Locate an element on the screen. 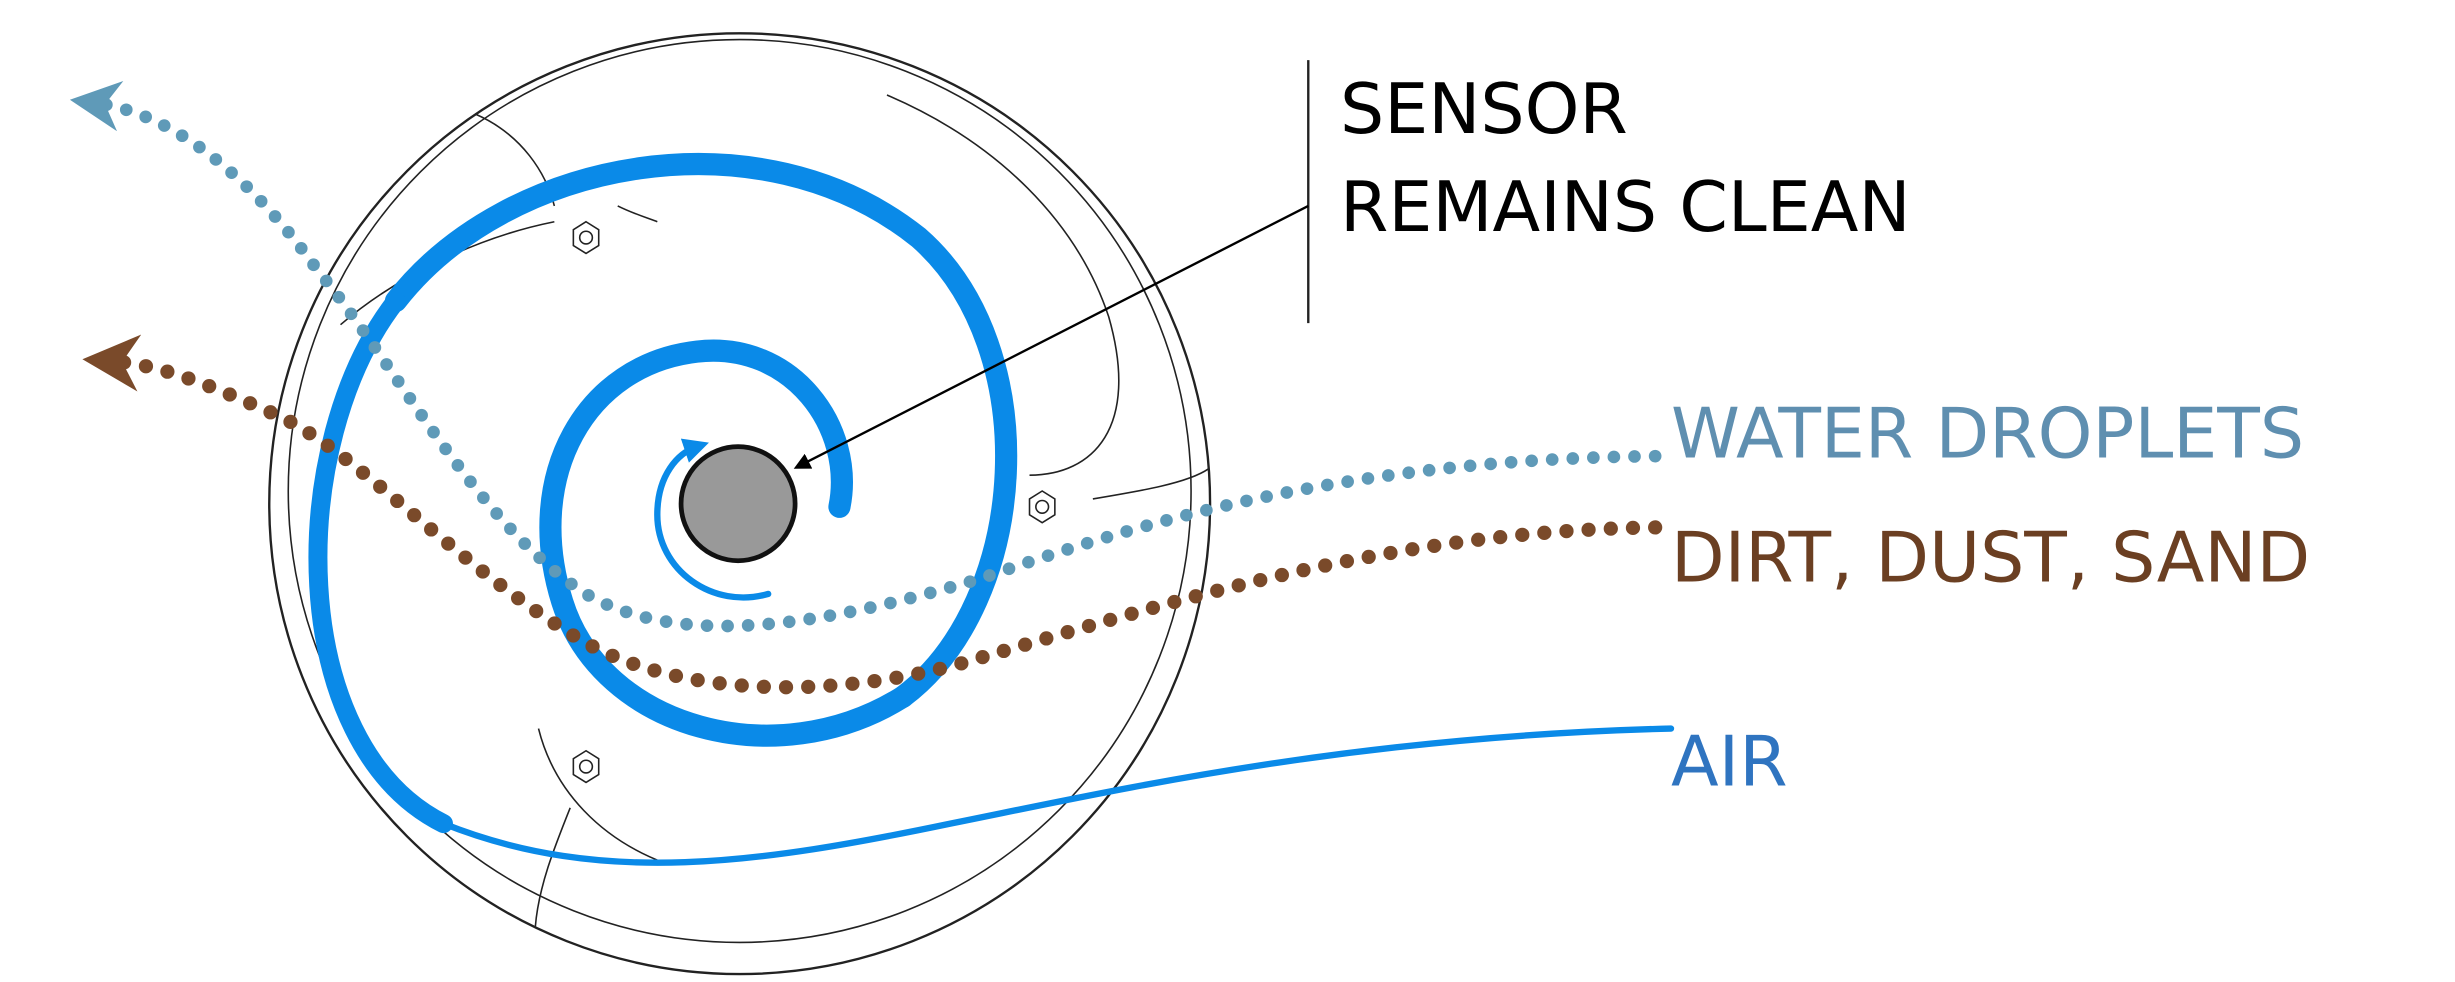 The height and width of the screenshot is (982, 2455). callout-line: SENSOR is located at coordinates (1484, 109).